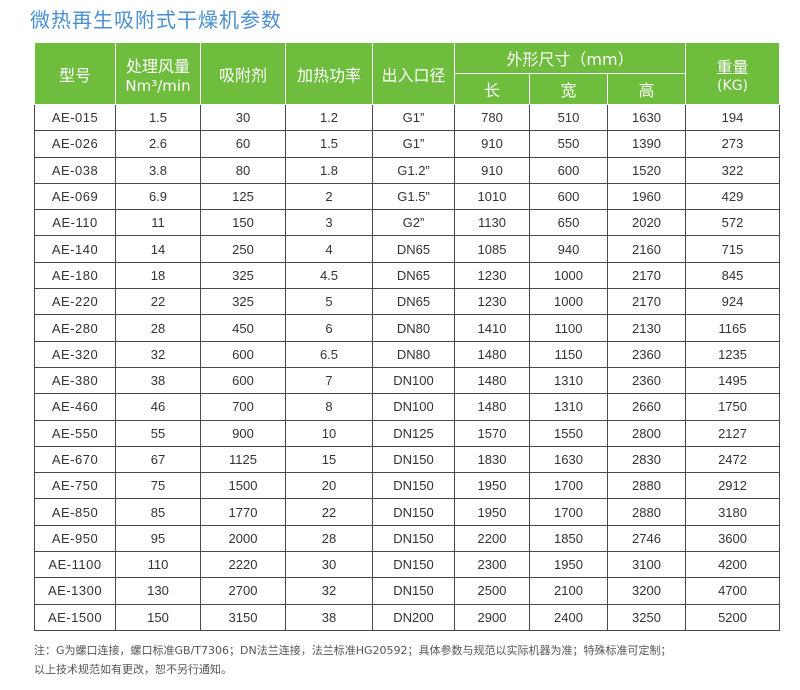 The height and width of the screenshot is (690, 800). I want to click on cell-width: 2400, so click(568, 617).